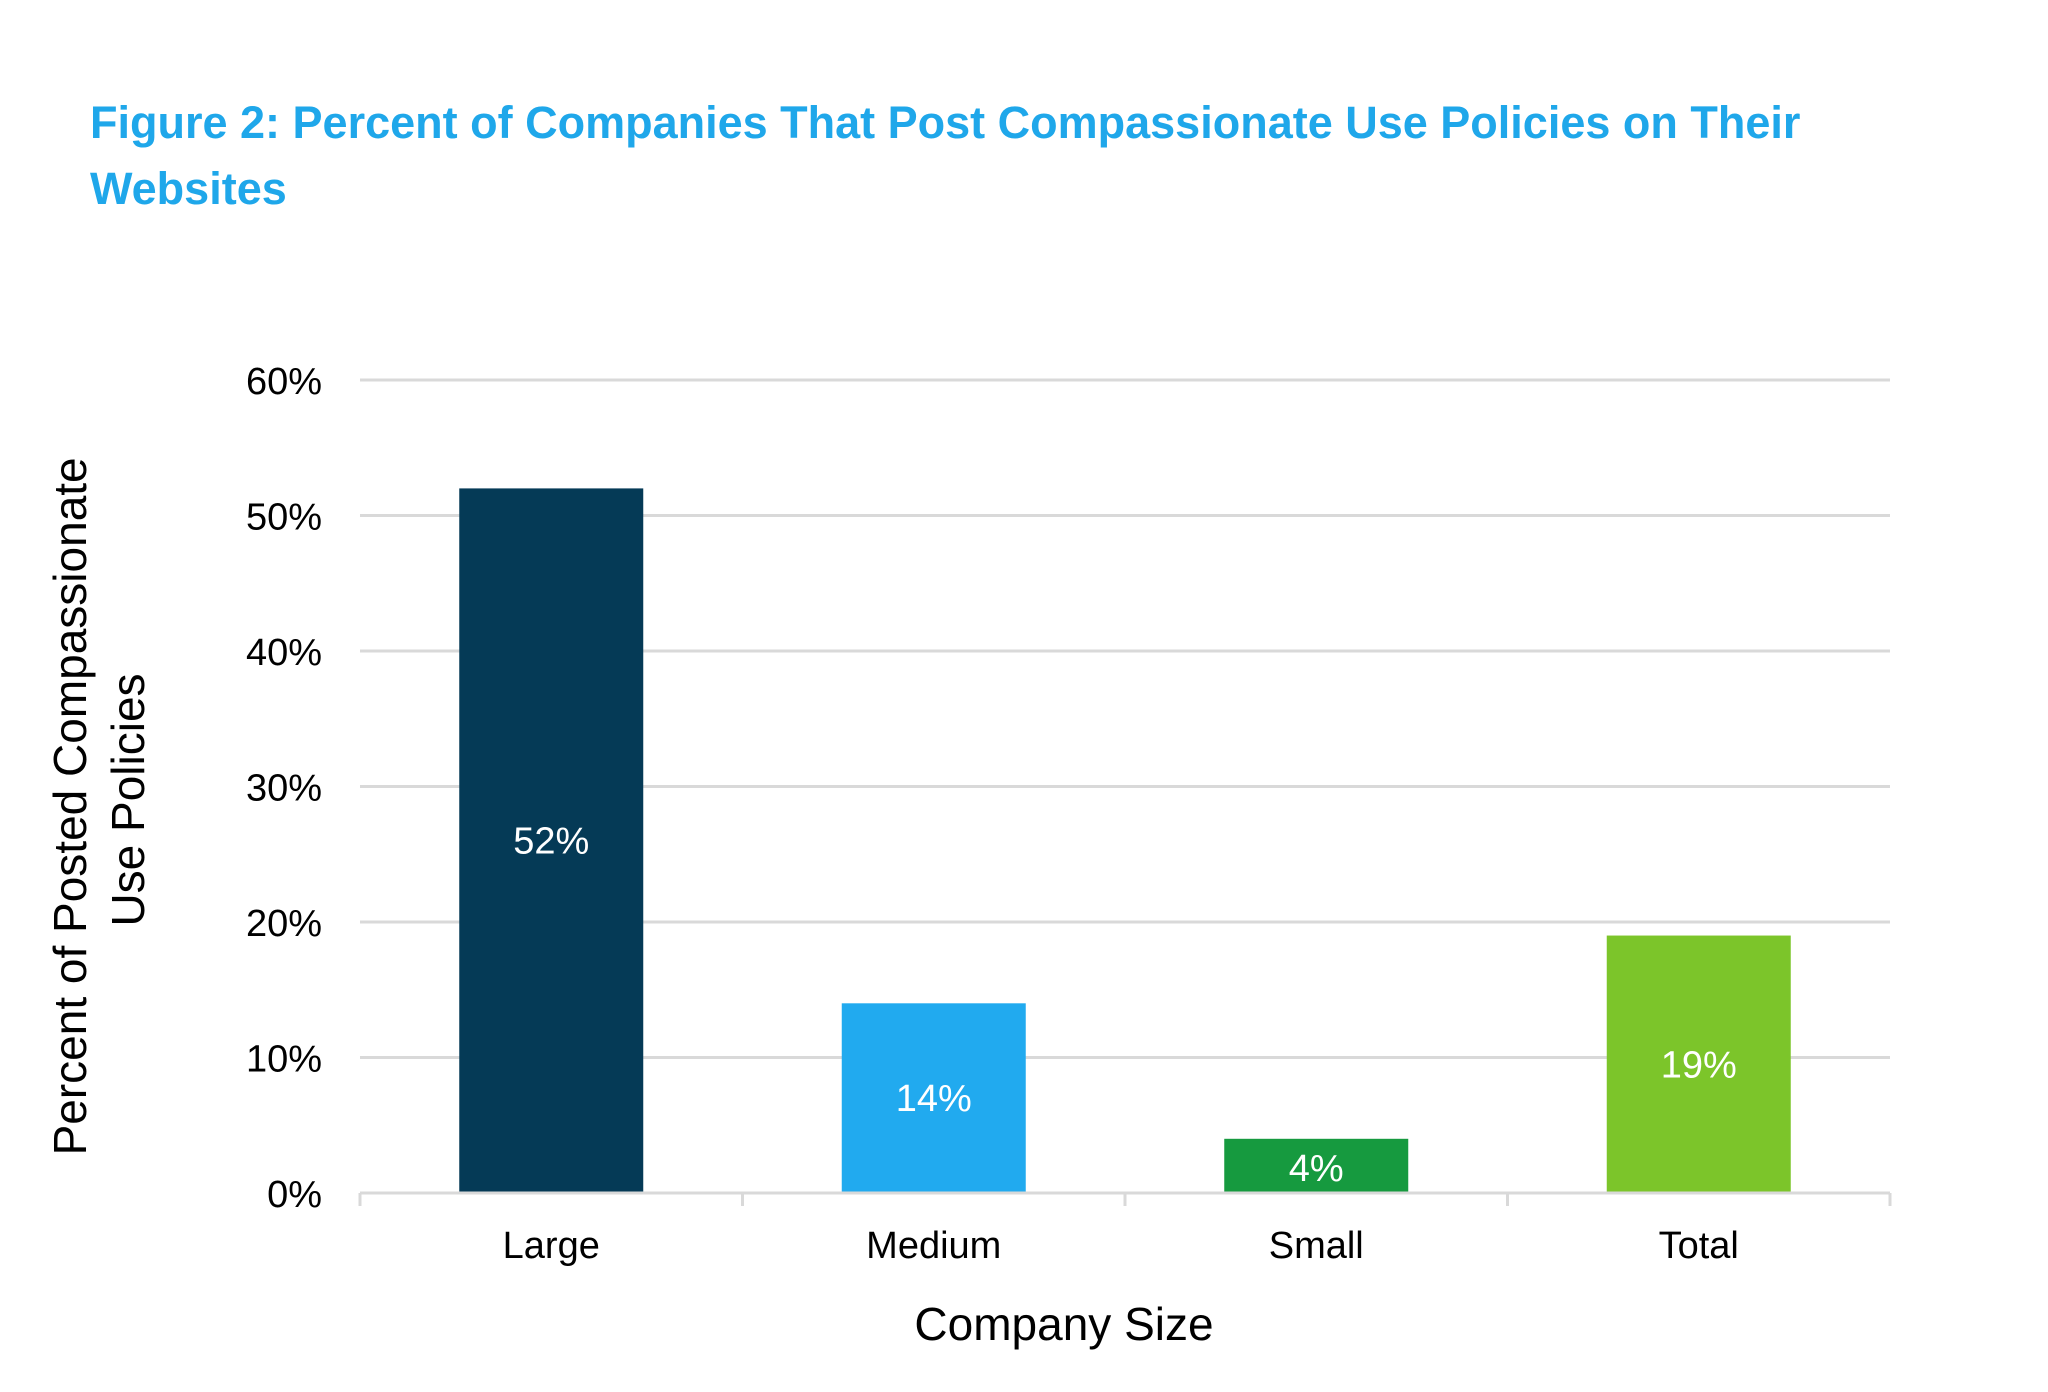 This screenshot has width=2048, height=1392. What do you see at coordinates (284, 382) in the screenshot?
I see `y-tick-label: 60%` at bounding box center [284, 382].